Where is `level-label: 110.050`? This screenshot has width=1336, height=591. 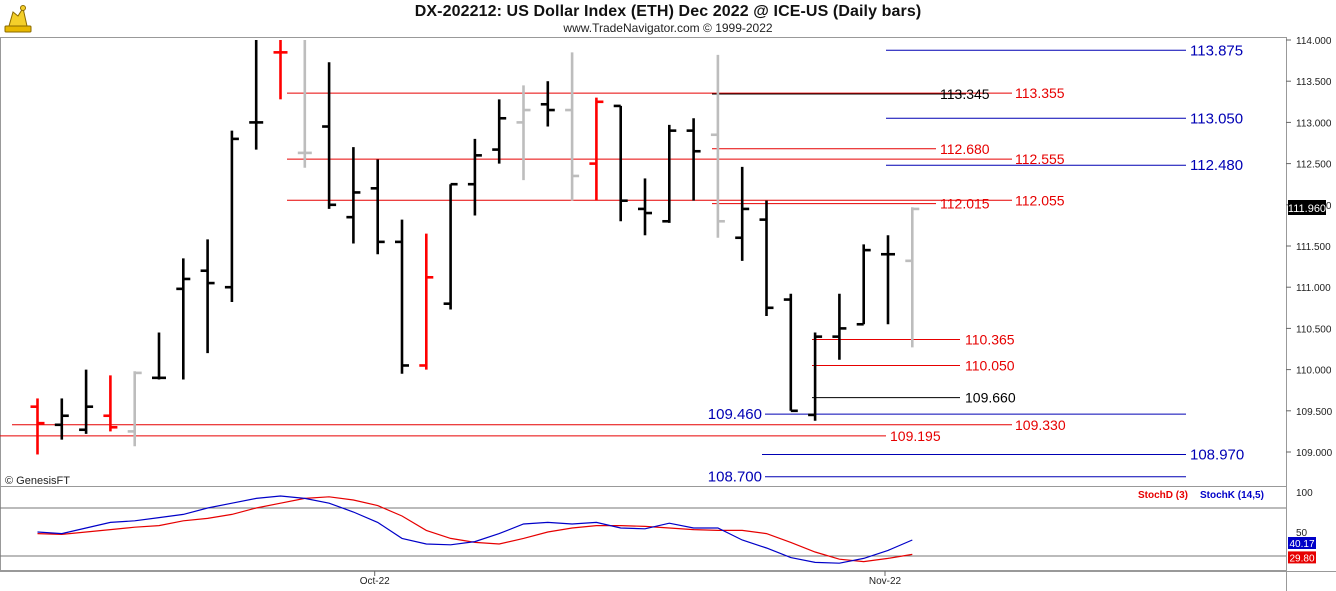 level-label: 110.050 is located at coordinates (990, 365).